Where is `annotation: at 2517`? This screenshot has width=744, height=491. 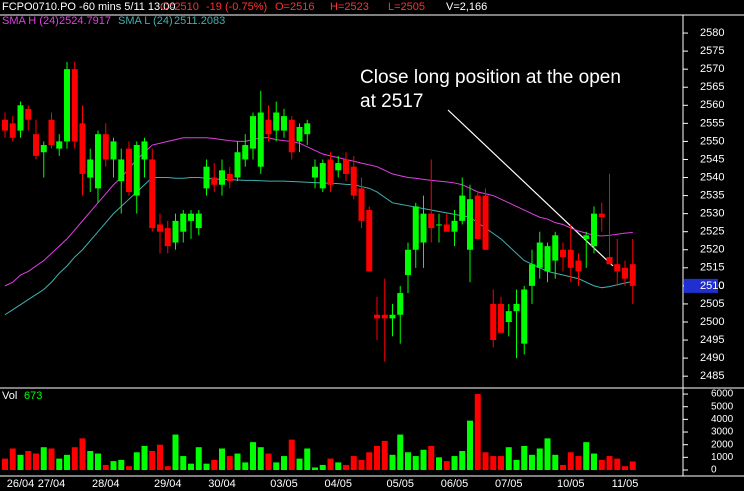
annotation: at 2517 is located at coordinates (391, 101).